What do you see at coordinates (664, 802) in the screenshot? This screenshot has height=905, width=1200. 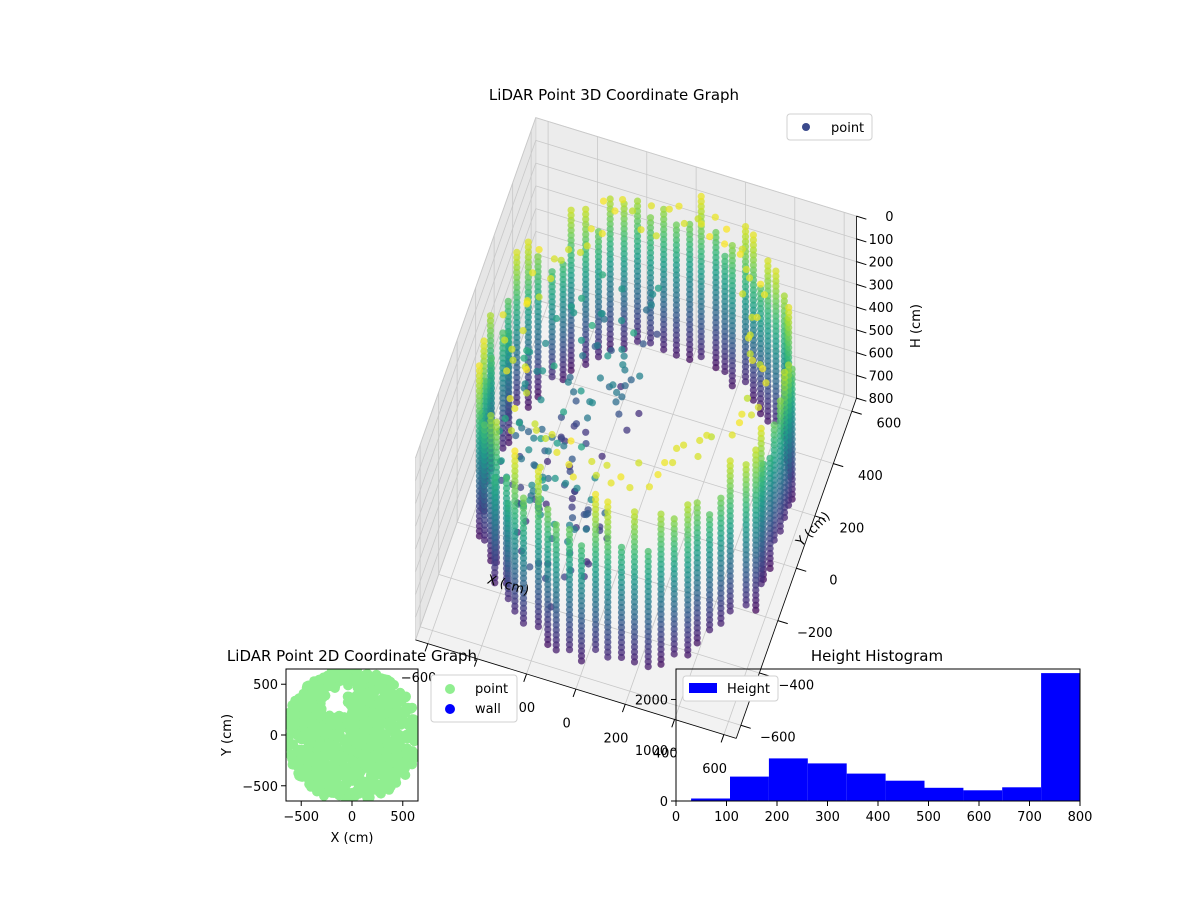 I see `histogram-ytick-label: 0` at bounding box center [664, 802].